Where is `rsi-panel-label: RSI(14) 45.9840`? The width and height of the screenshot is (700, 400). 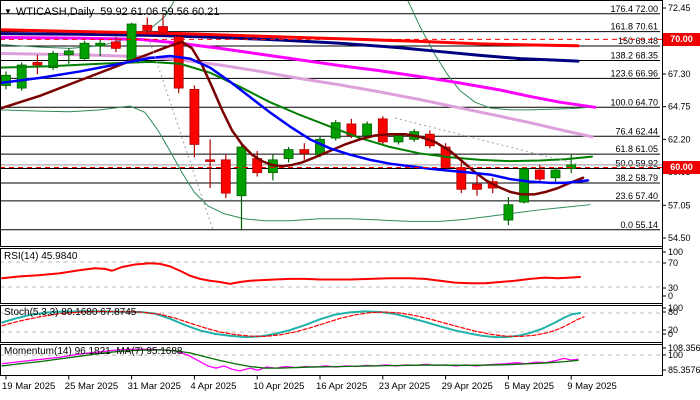
rsi-panel-label: RSI(14) 45.9840 is located at coordinates (40, 256).